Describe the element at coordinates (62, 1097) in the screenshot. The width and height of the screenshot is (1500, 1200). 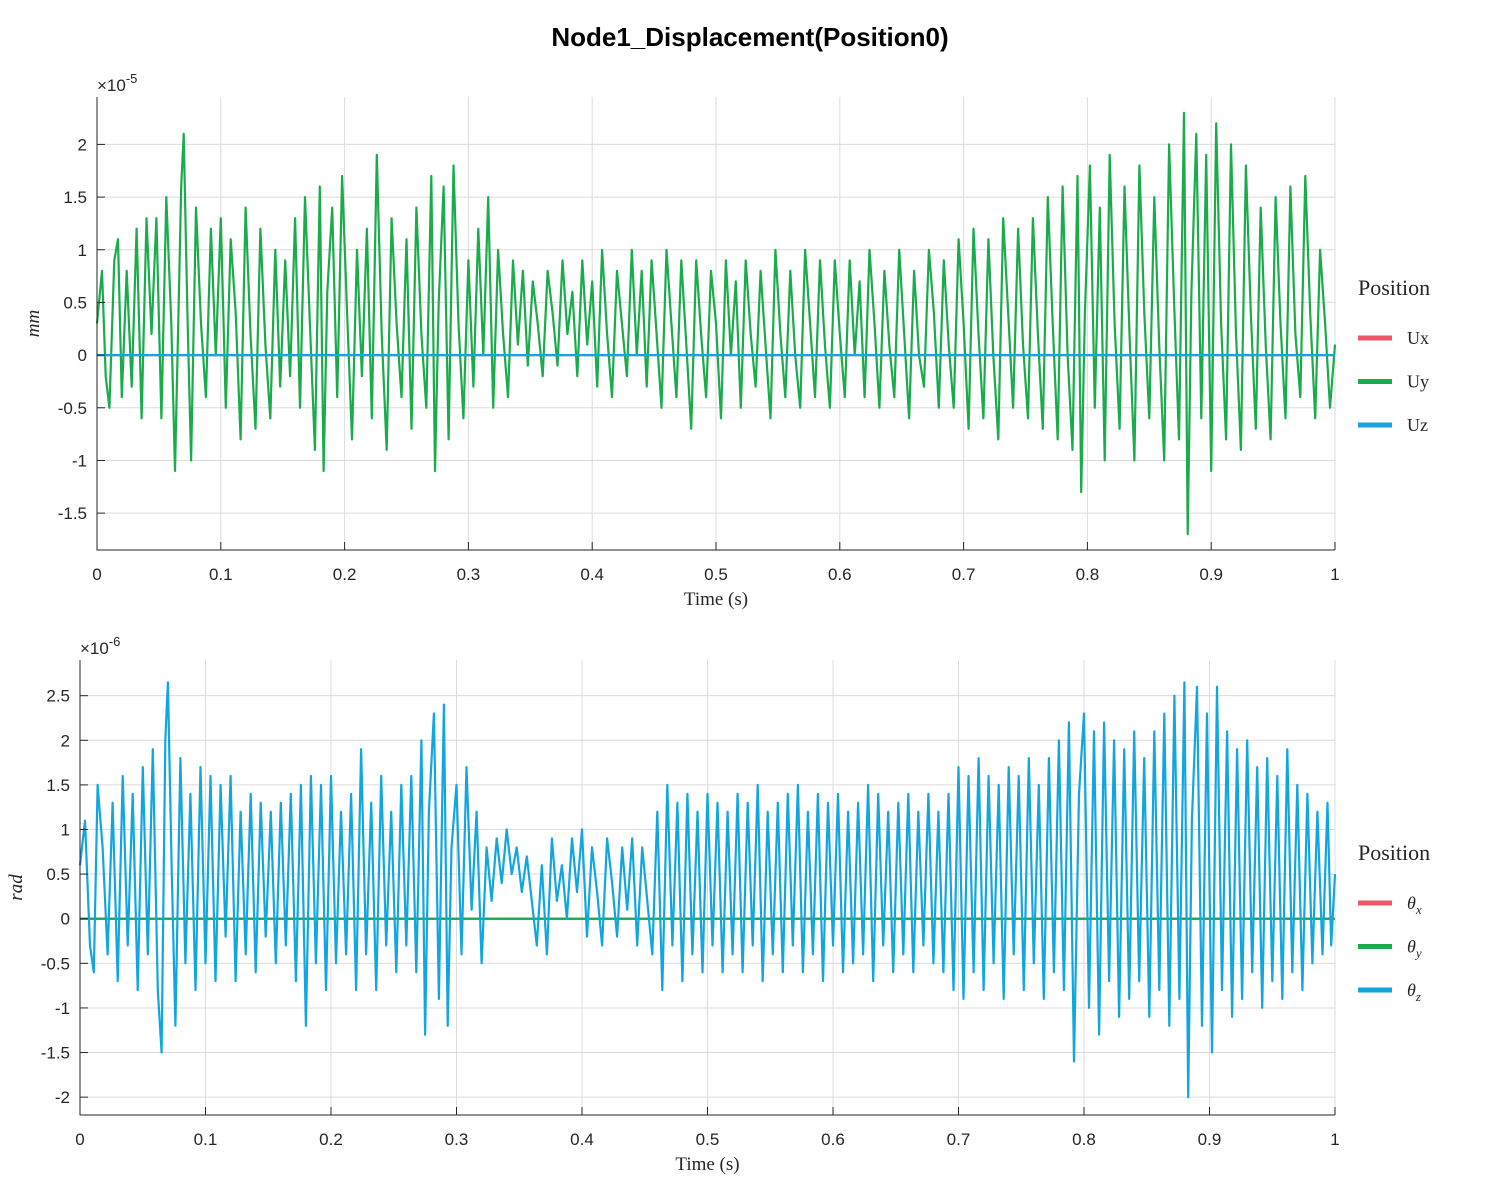
I see `y-tick-label: -2` at that location.